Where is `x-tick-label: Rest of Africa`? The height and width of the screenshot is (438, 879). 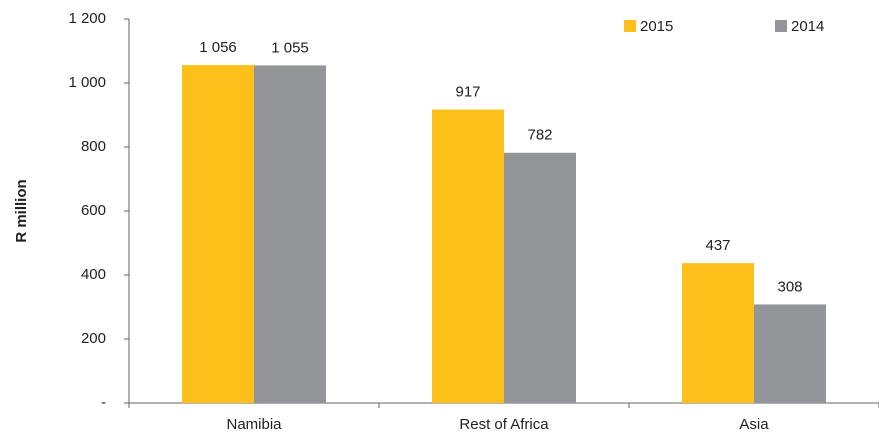 x-tick-label: Rest of Africa is located at coordinates (504, 424).